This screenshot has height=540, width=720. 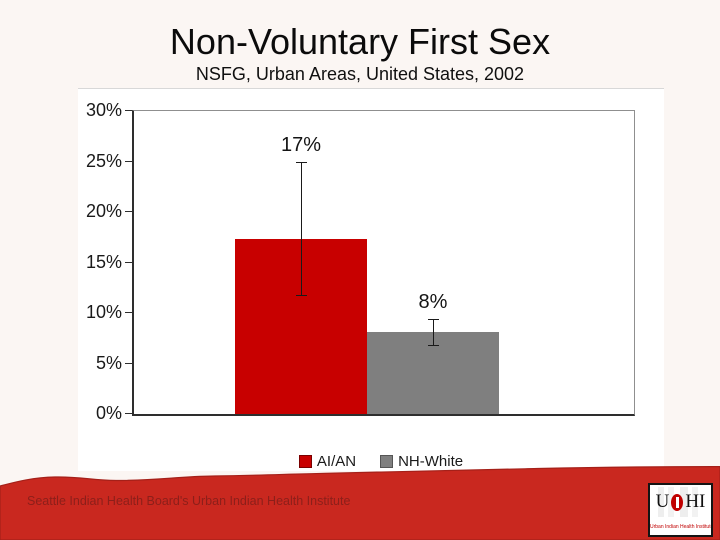 What do you see at coordinates (103, 312) in the screenshot?
I see `y-tick-label: 10%` at bounding box center [103, 312].